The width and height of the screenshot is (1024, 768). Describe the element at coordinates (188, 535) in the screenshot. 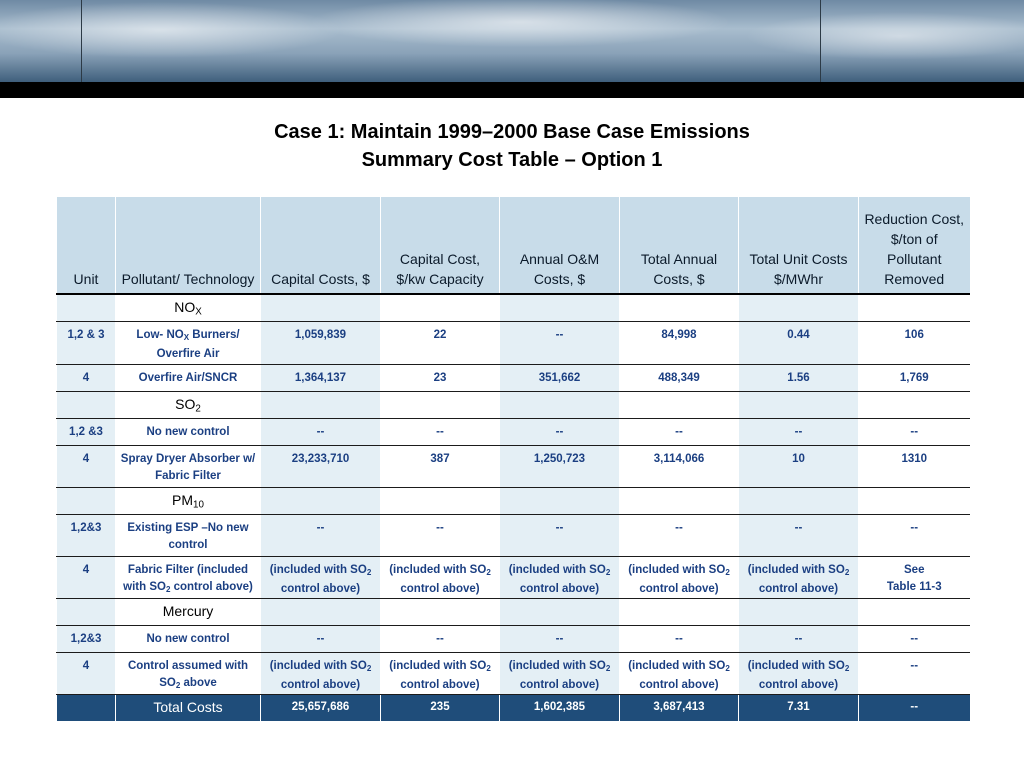

I see `cell-technology: Existing ESP –No new control` at that location.